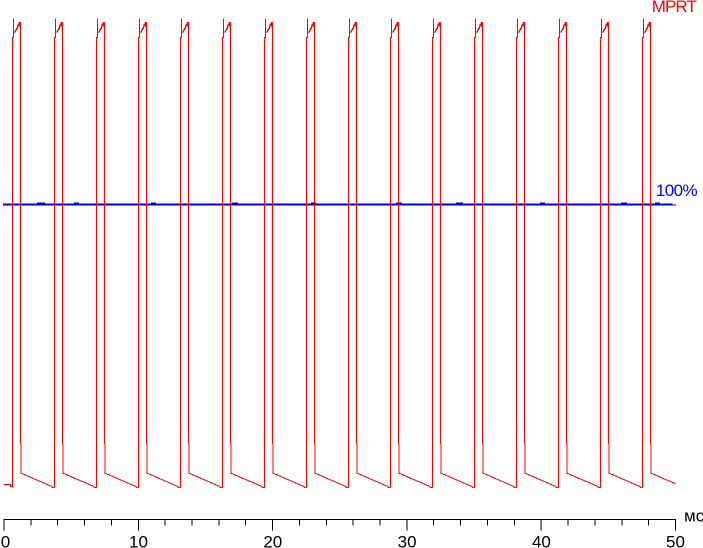  Describe the element at coordinates (677, 190) in the screenshot. I see `svg-text: 100%` at that location.